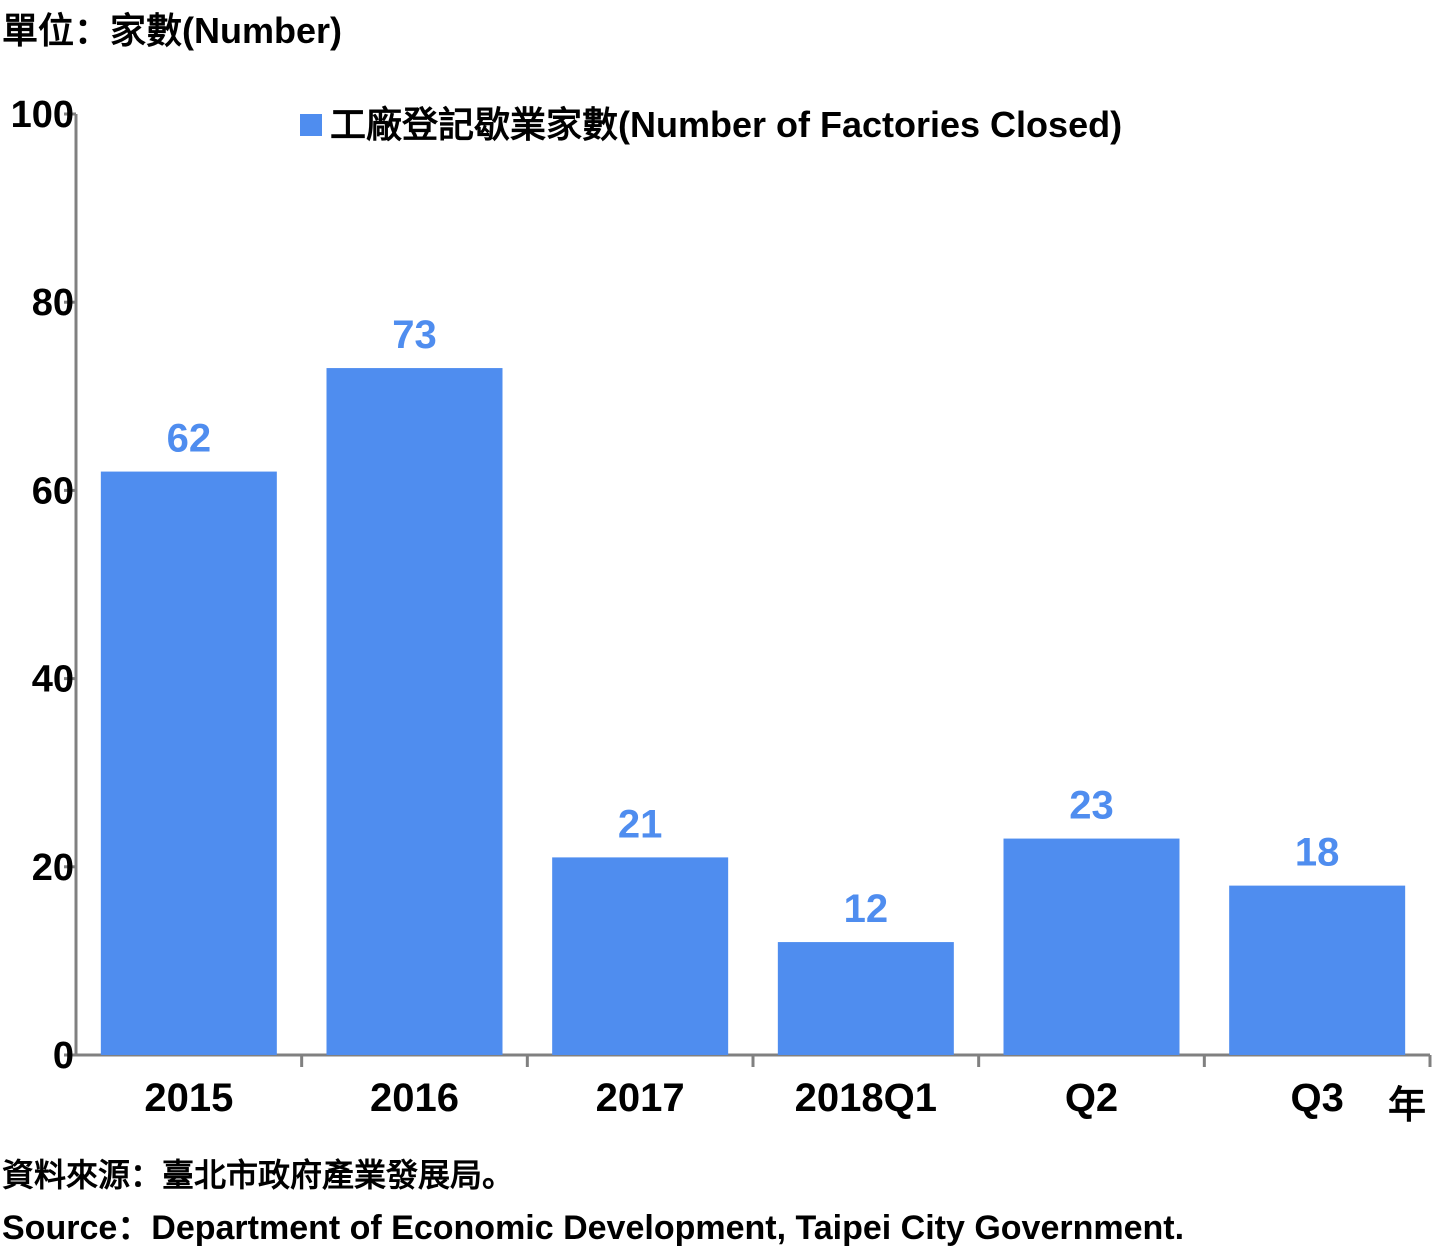 The height and width of the screenshot is (1249, 1432). Describe the element at coordinates (189, 439) in the screenshot. I see `data-label: 62` at that location.